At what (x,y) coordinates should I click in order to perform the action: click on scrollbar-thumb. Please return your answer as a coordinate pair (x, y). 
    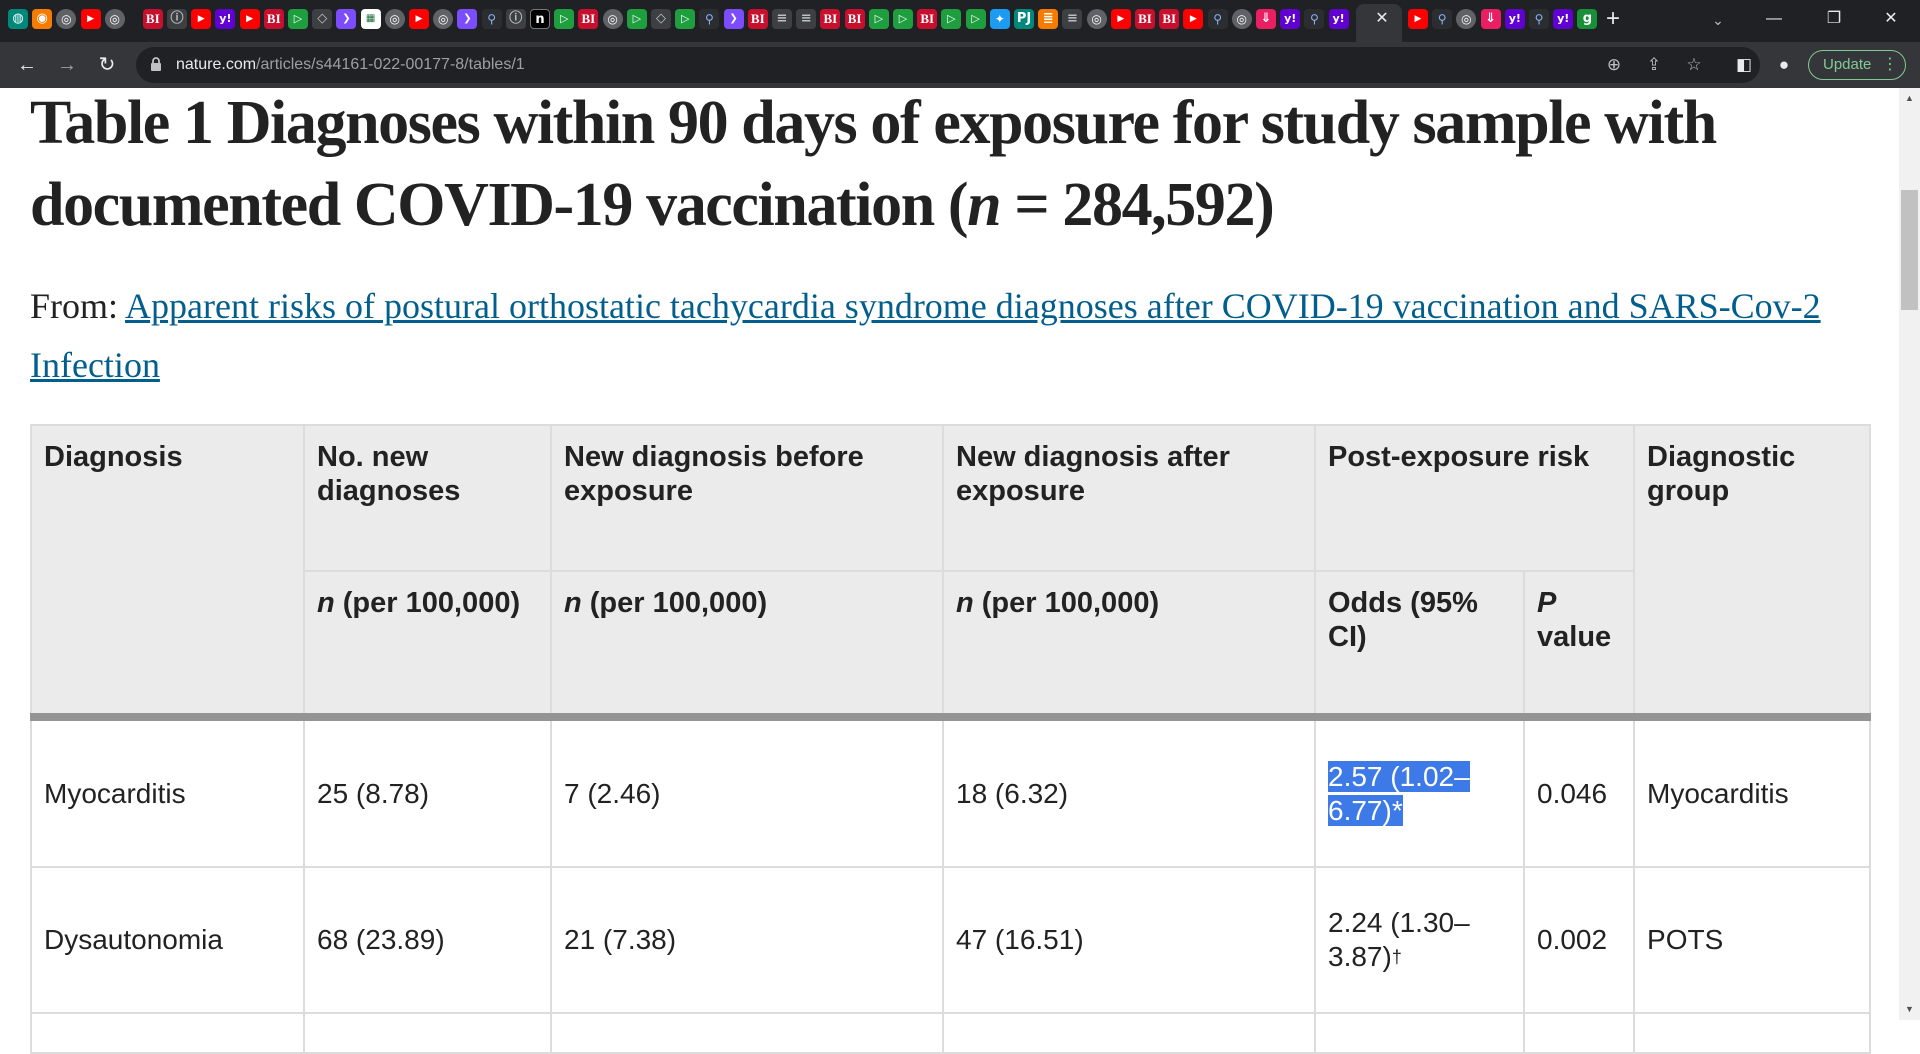
    Looking at the image, I should click on (1909, 250).